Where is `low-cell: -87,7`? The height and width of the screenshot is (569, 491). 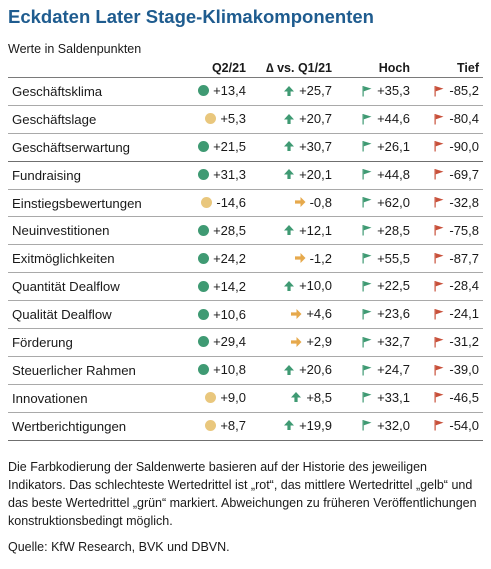
low-cell: -87,7 is located at coordinates (448, 259).